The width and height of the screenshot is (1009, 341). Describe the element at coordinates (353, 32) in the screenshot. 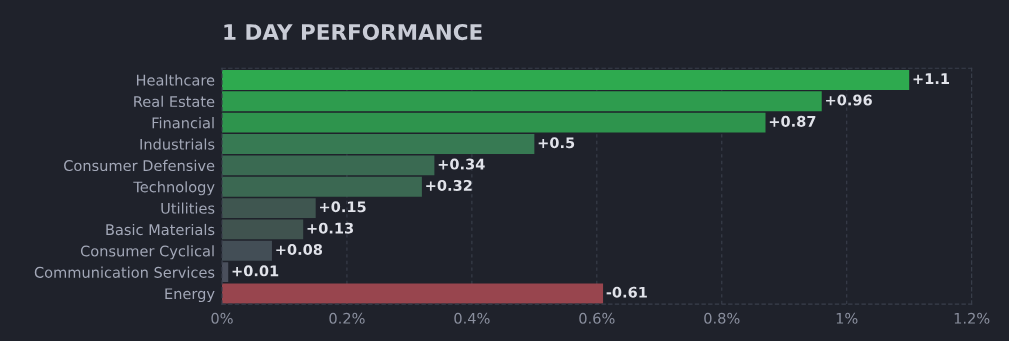

I see `chart-title: 1 DAY PERFORMANCE` at that location.